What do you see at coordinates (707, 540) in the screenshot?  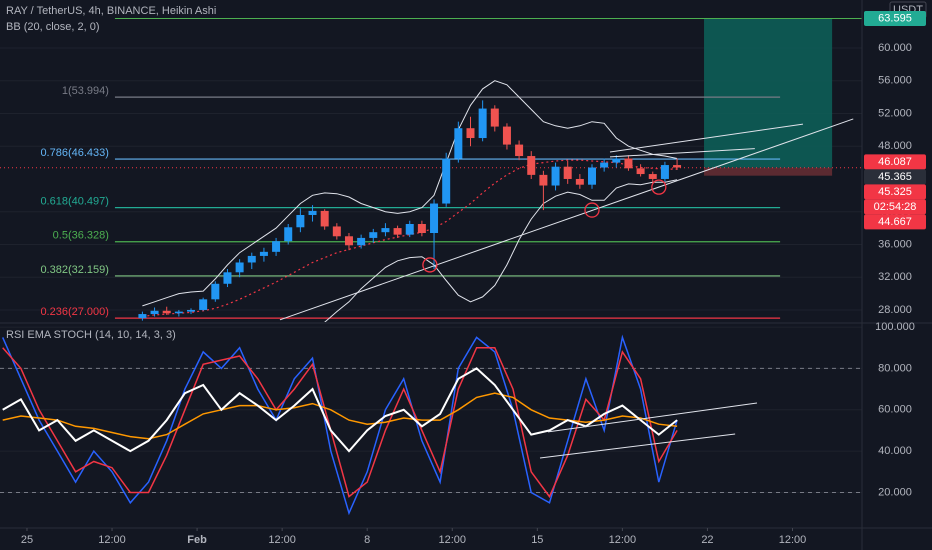 I see `x-tick-label: 22` at bounding box center [707, 540].